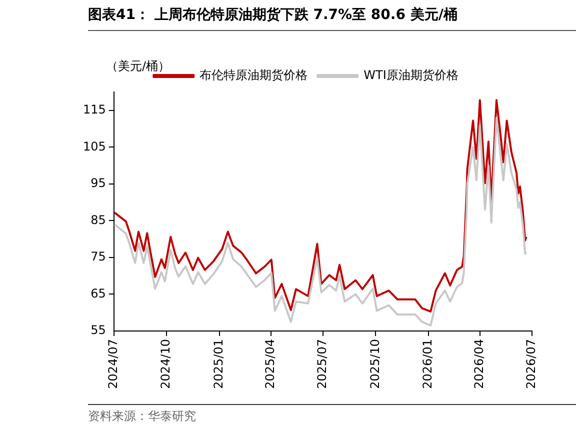  I want to click on y-tick-label: 105, so click(94, 146).